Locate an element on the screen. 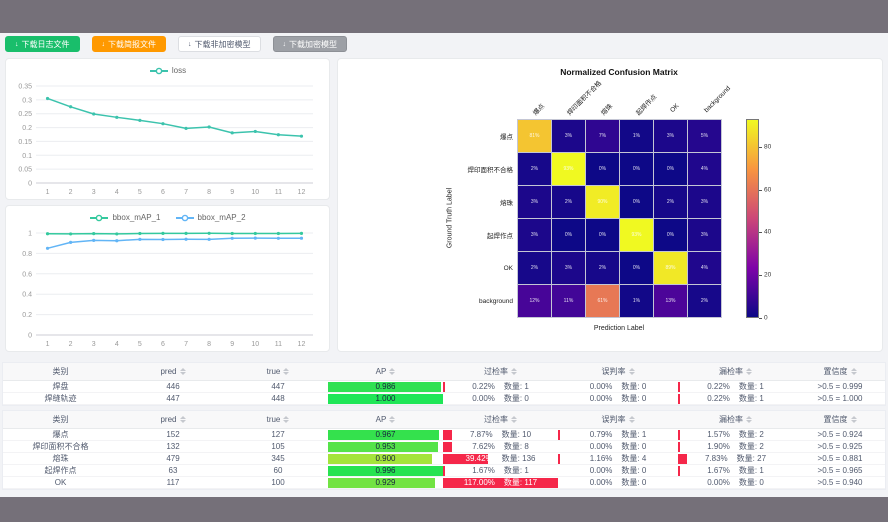  matrix-cell: 90% is located at coordinates (602, 202).